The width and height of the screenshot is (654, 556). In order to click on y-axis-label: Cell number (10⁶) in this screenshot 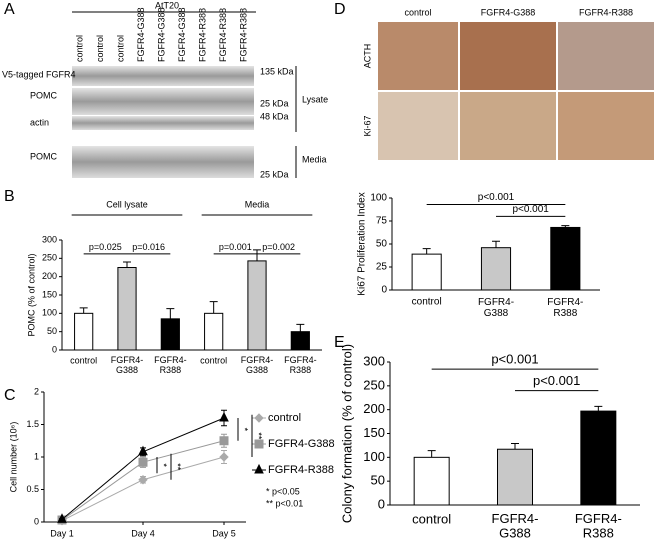, I will do `click(13, 457)`.